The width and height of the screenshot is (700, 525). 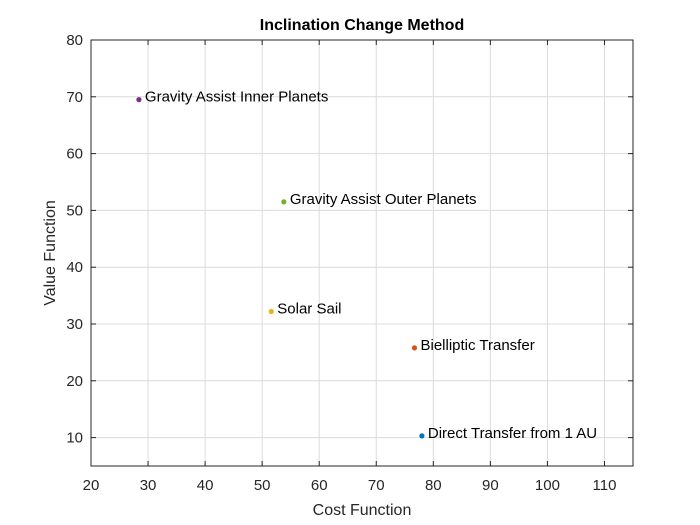 What do you see at coordinates (74, 40) in the screenshot?
I see `y-tick-label: 80` at bounding box center [74, 40].